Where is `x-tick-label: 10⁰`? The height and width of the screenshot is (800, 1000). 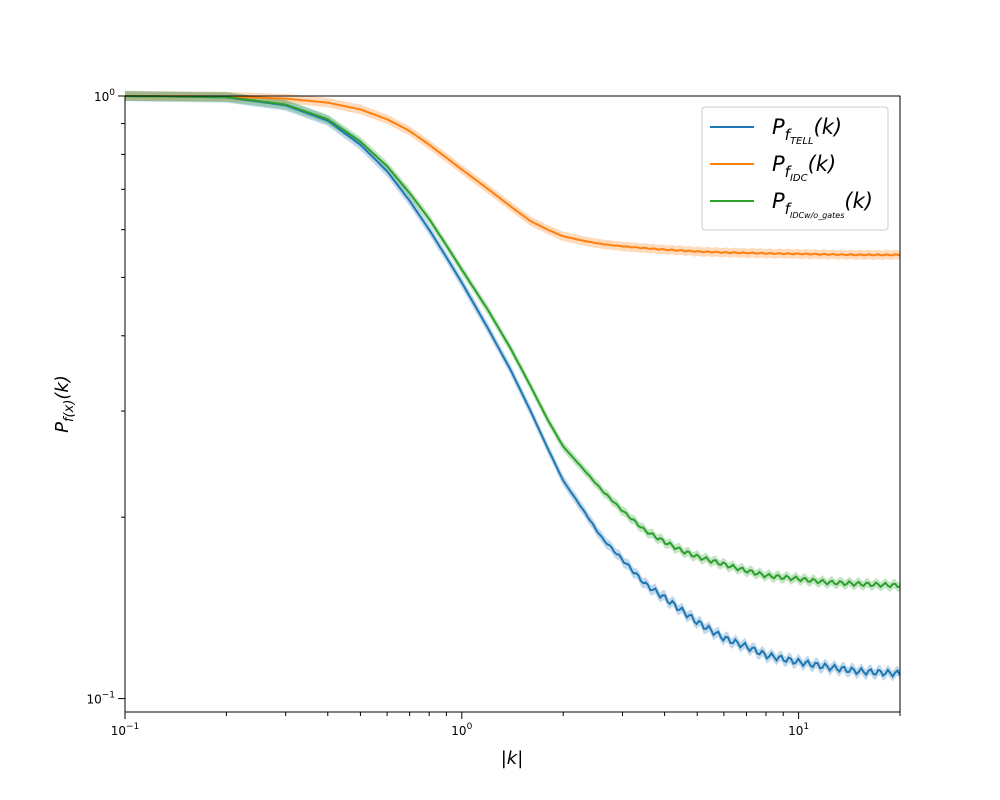 x-tick-label: 10⁰ is located at coordinates (461, 730).